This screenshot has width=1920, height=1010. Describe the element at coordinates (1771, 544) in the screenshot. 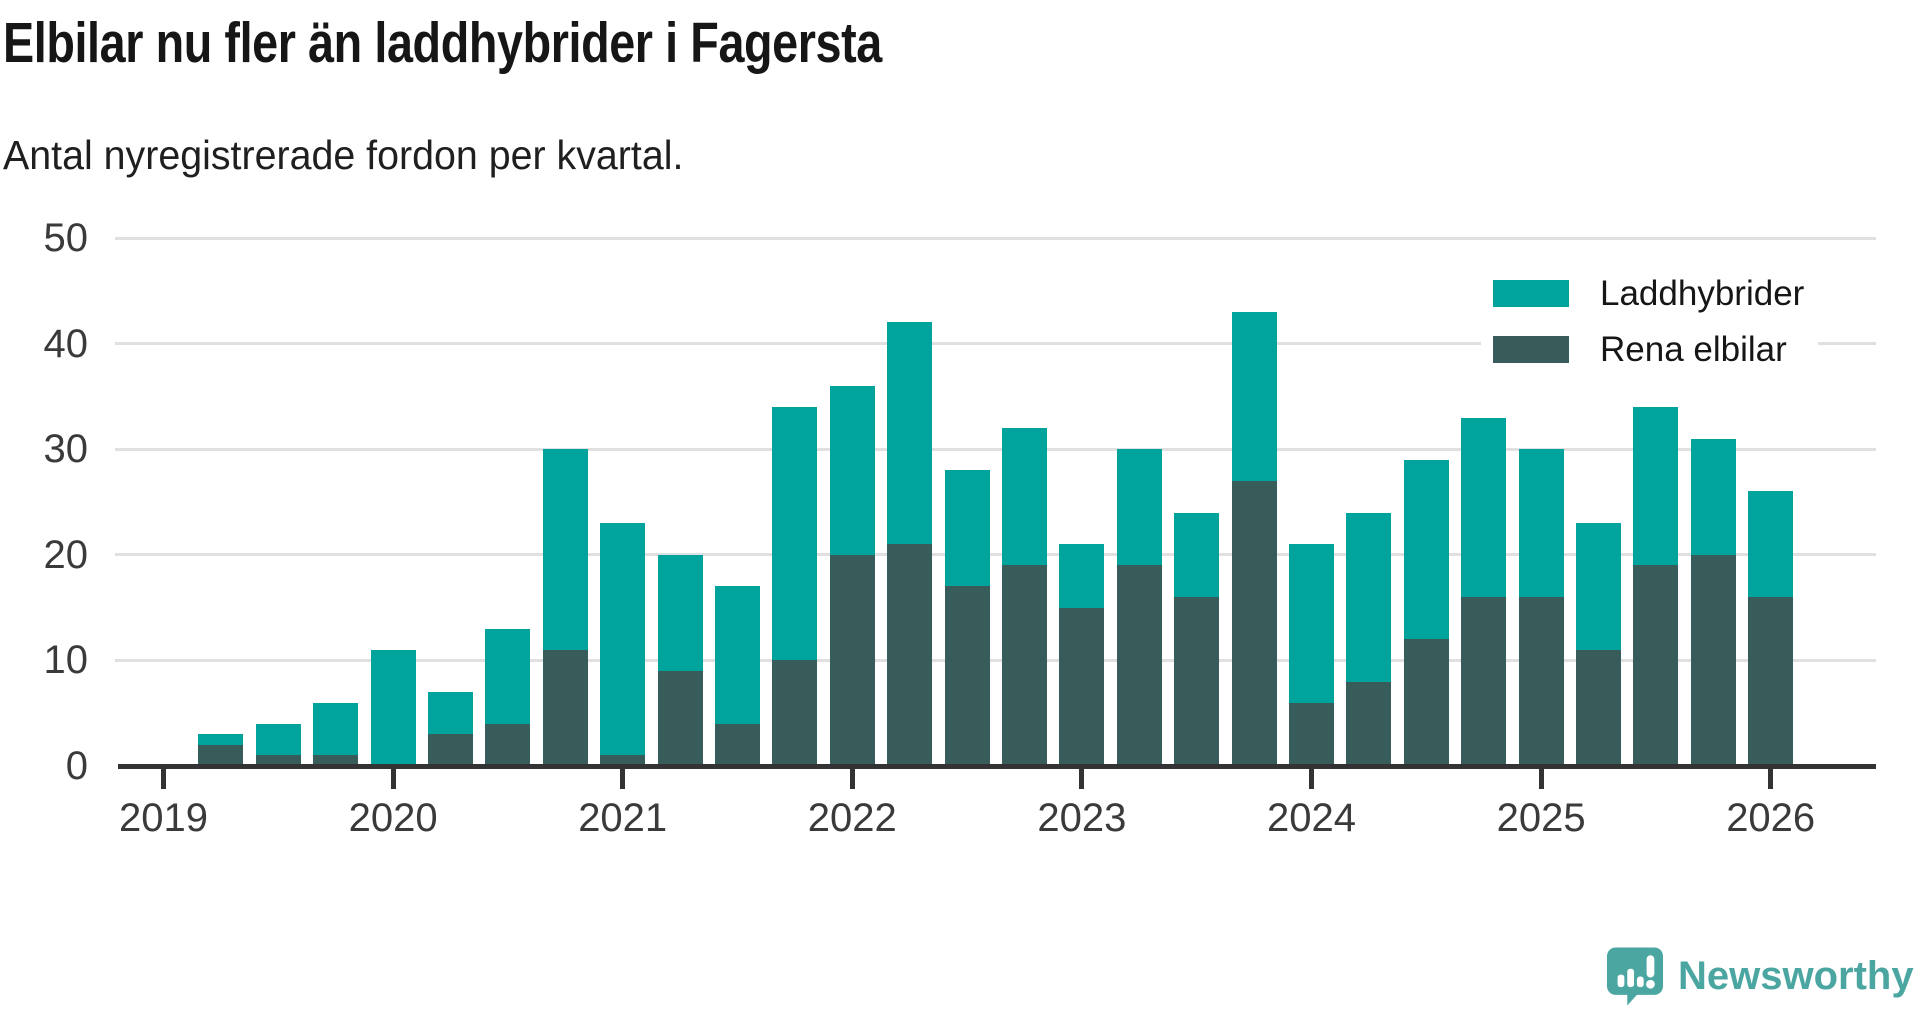

I see `bar-laddhybrider-2026-Q1` at that location.